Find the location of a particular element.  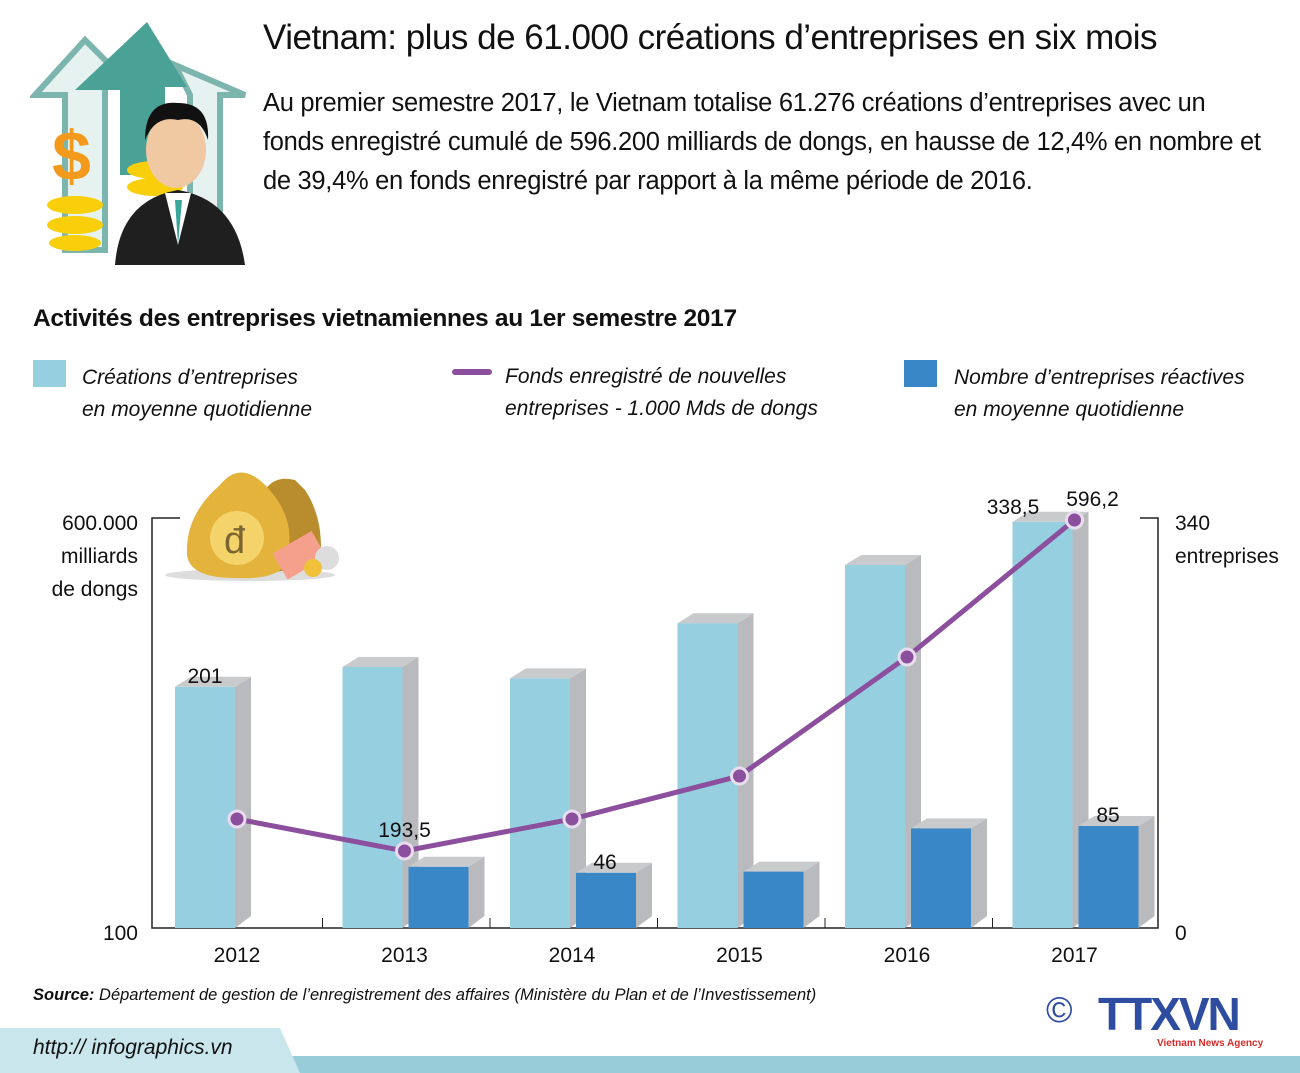

footer-bar is located at coordinates (650, 1064).